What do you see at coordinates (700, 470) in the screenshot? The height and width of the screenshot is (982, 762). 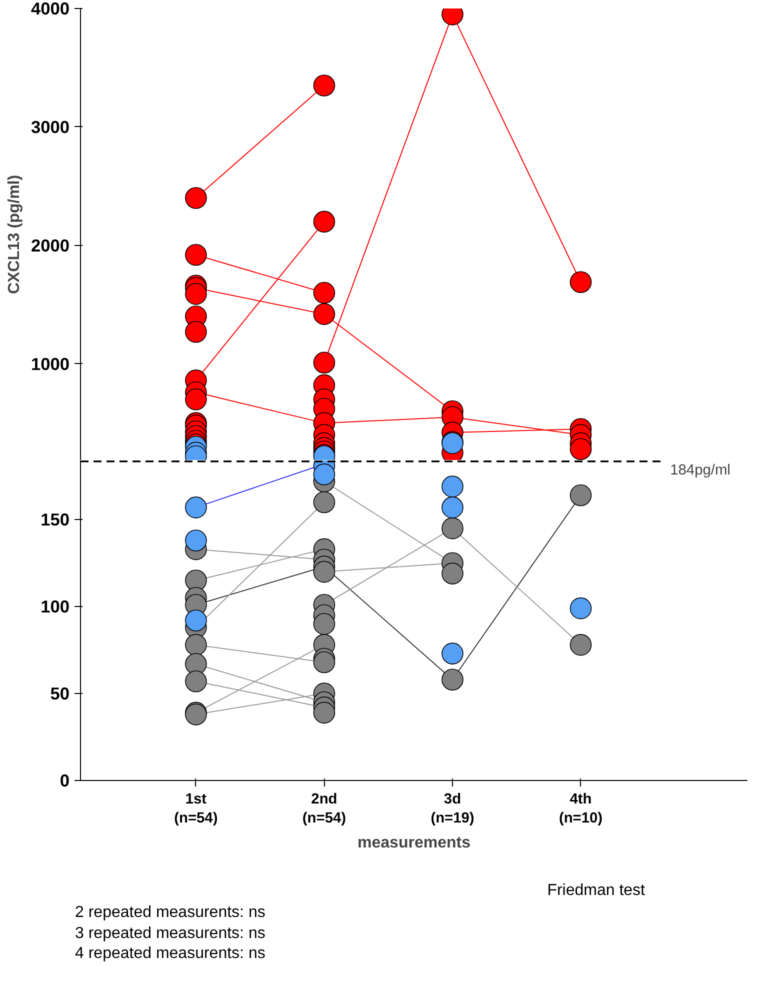 I see `ref-line-label: 184pg/ml` at bounding box center [700, 470].